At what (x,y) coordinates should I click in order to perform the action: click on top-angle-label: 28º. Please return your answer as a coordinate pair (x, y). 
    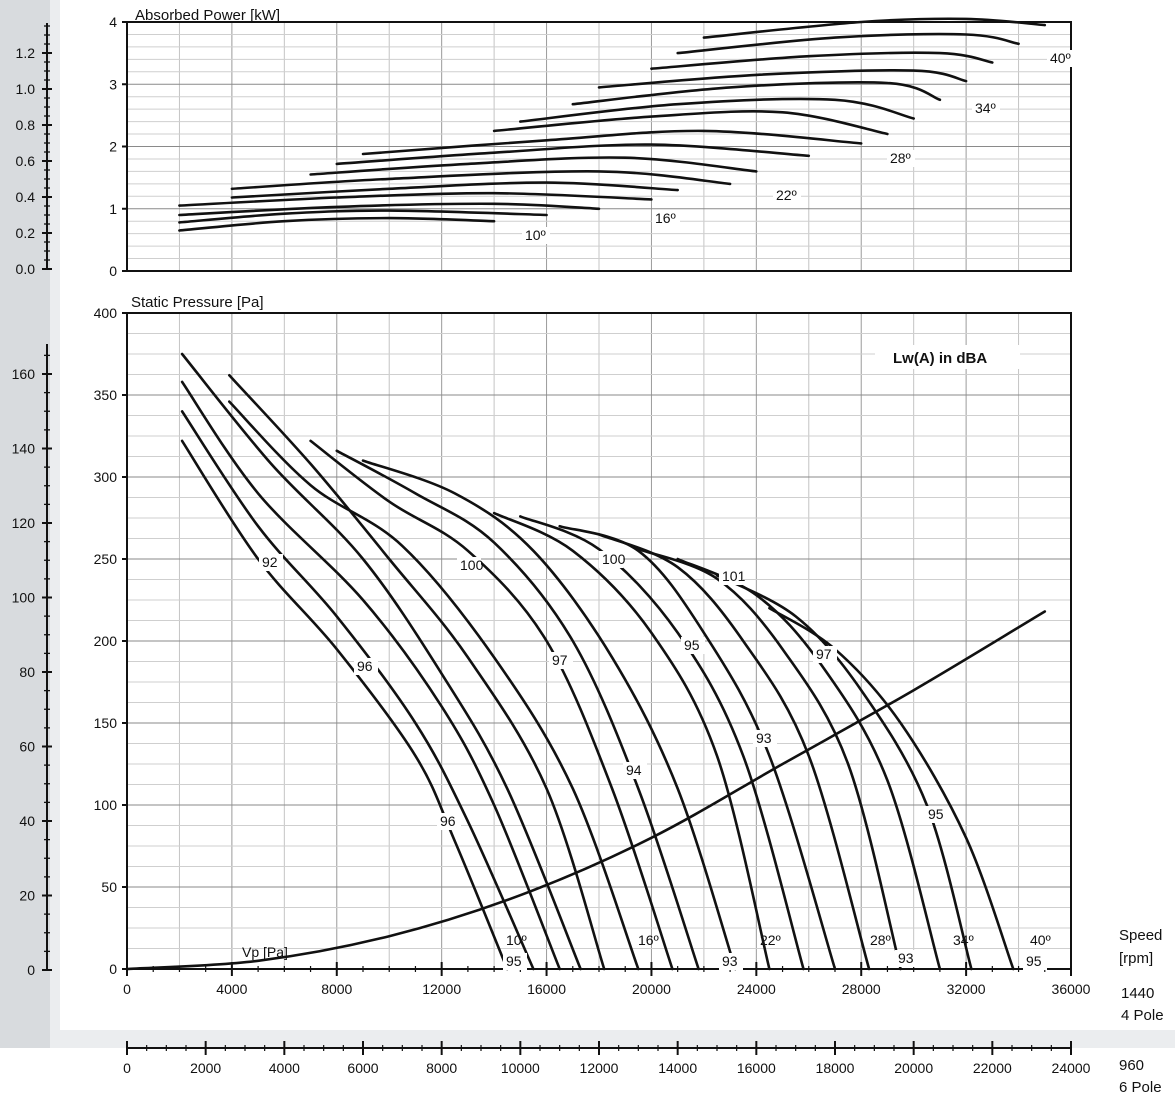
    Looking at the image, I should click on (900, 158).